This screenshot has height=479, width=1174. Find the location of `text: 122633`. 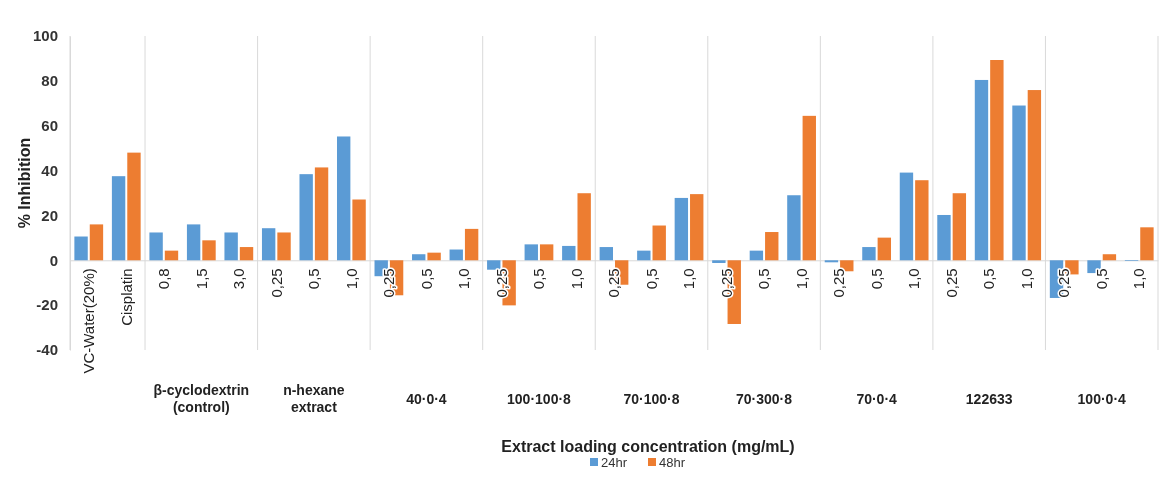

text: 122633 is located at coordinates (989, 399).